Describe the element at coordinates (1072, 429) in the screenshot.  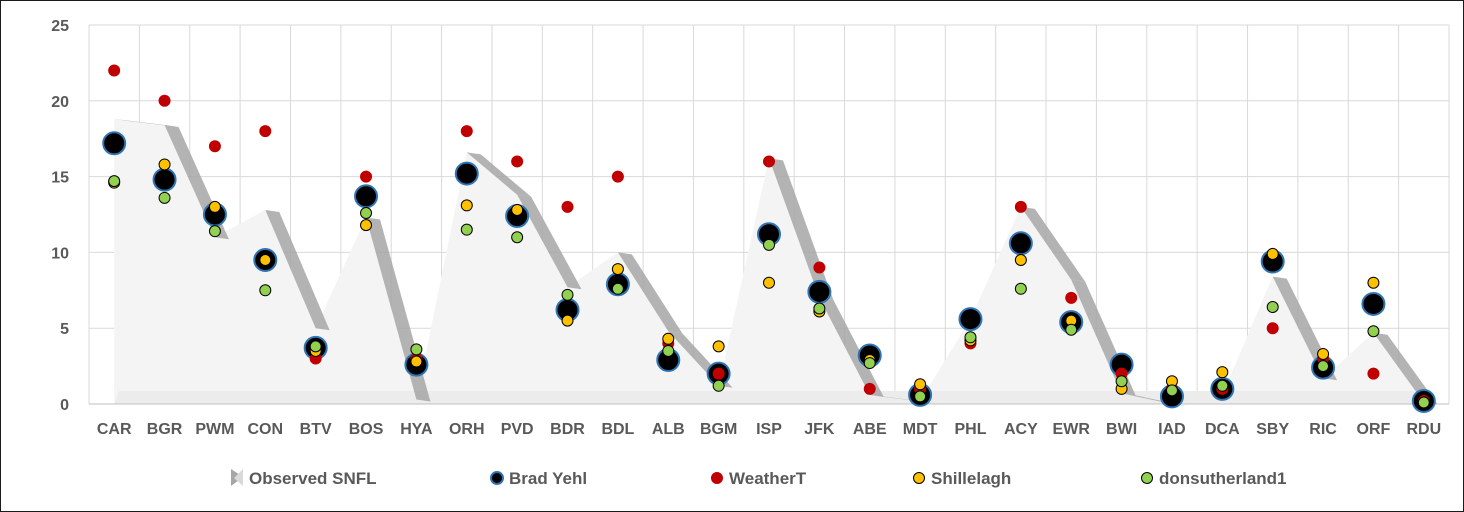
I see `x-tick-label: EWR` at that location.